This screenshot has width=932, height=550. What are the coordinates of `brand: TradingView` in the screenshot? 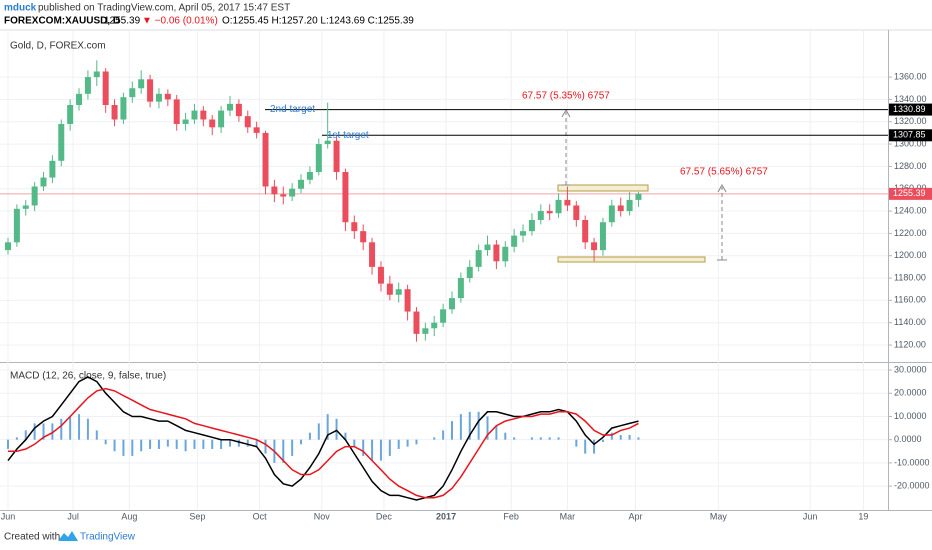 It's located at (108, 537).